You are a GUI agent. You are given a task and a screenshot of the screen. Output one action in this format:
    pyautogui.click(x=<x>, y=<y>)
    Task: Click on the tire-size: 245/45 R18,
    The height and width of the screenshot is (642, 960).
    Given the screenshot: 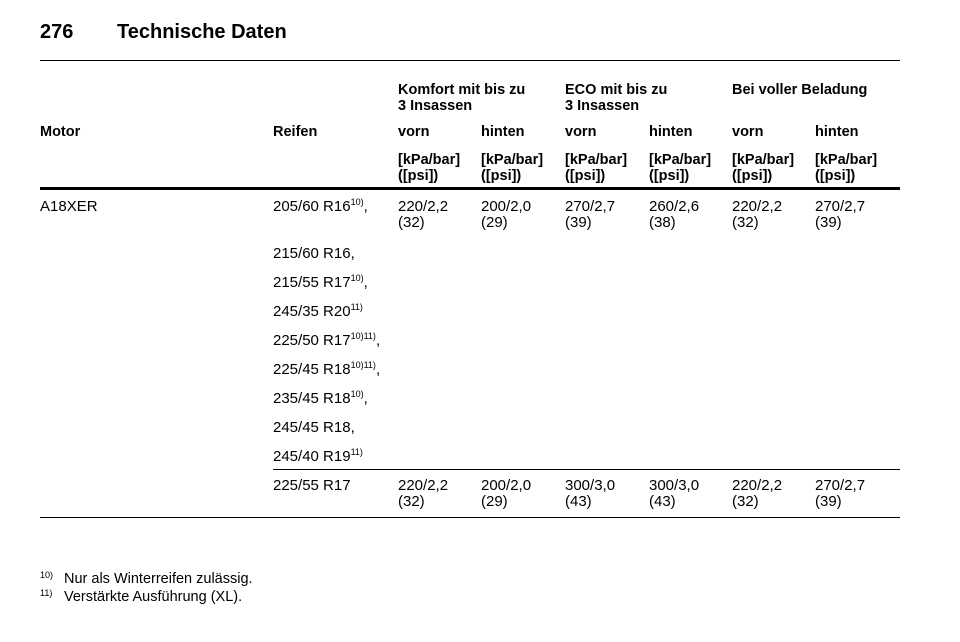 What is the action you would take?
    pyautogui.click(x=314, y=428)
    